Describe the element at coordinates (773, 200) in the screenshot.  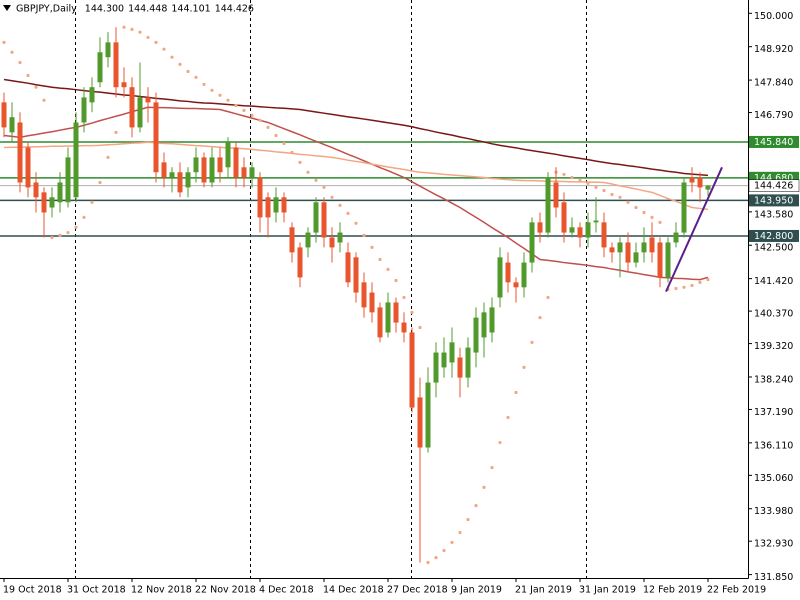
I see `level-label: 143.950` at that location.